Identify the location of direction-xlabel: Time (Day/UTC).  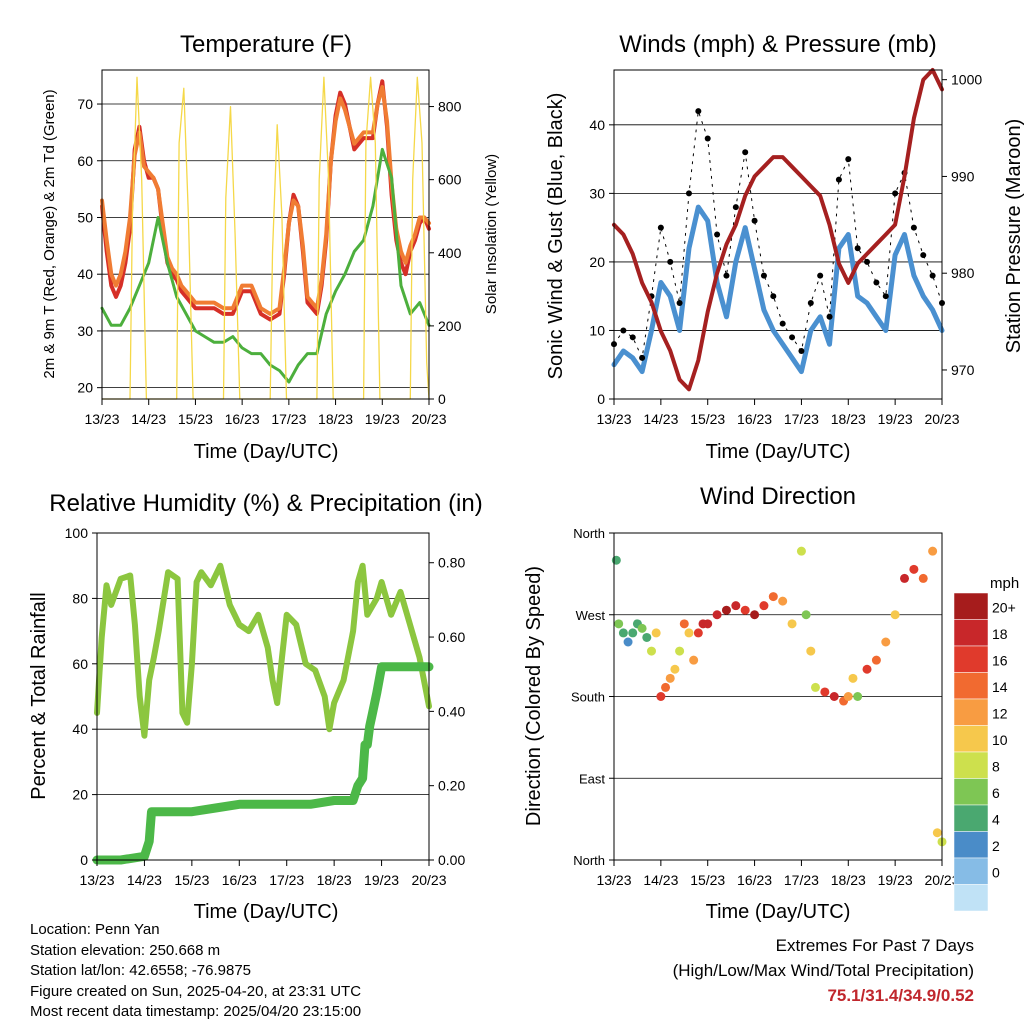
(778, 912).